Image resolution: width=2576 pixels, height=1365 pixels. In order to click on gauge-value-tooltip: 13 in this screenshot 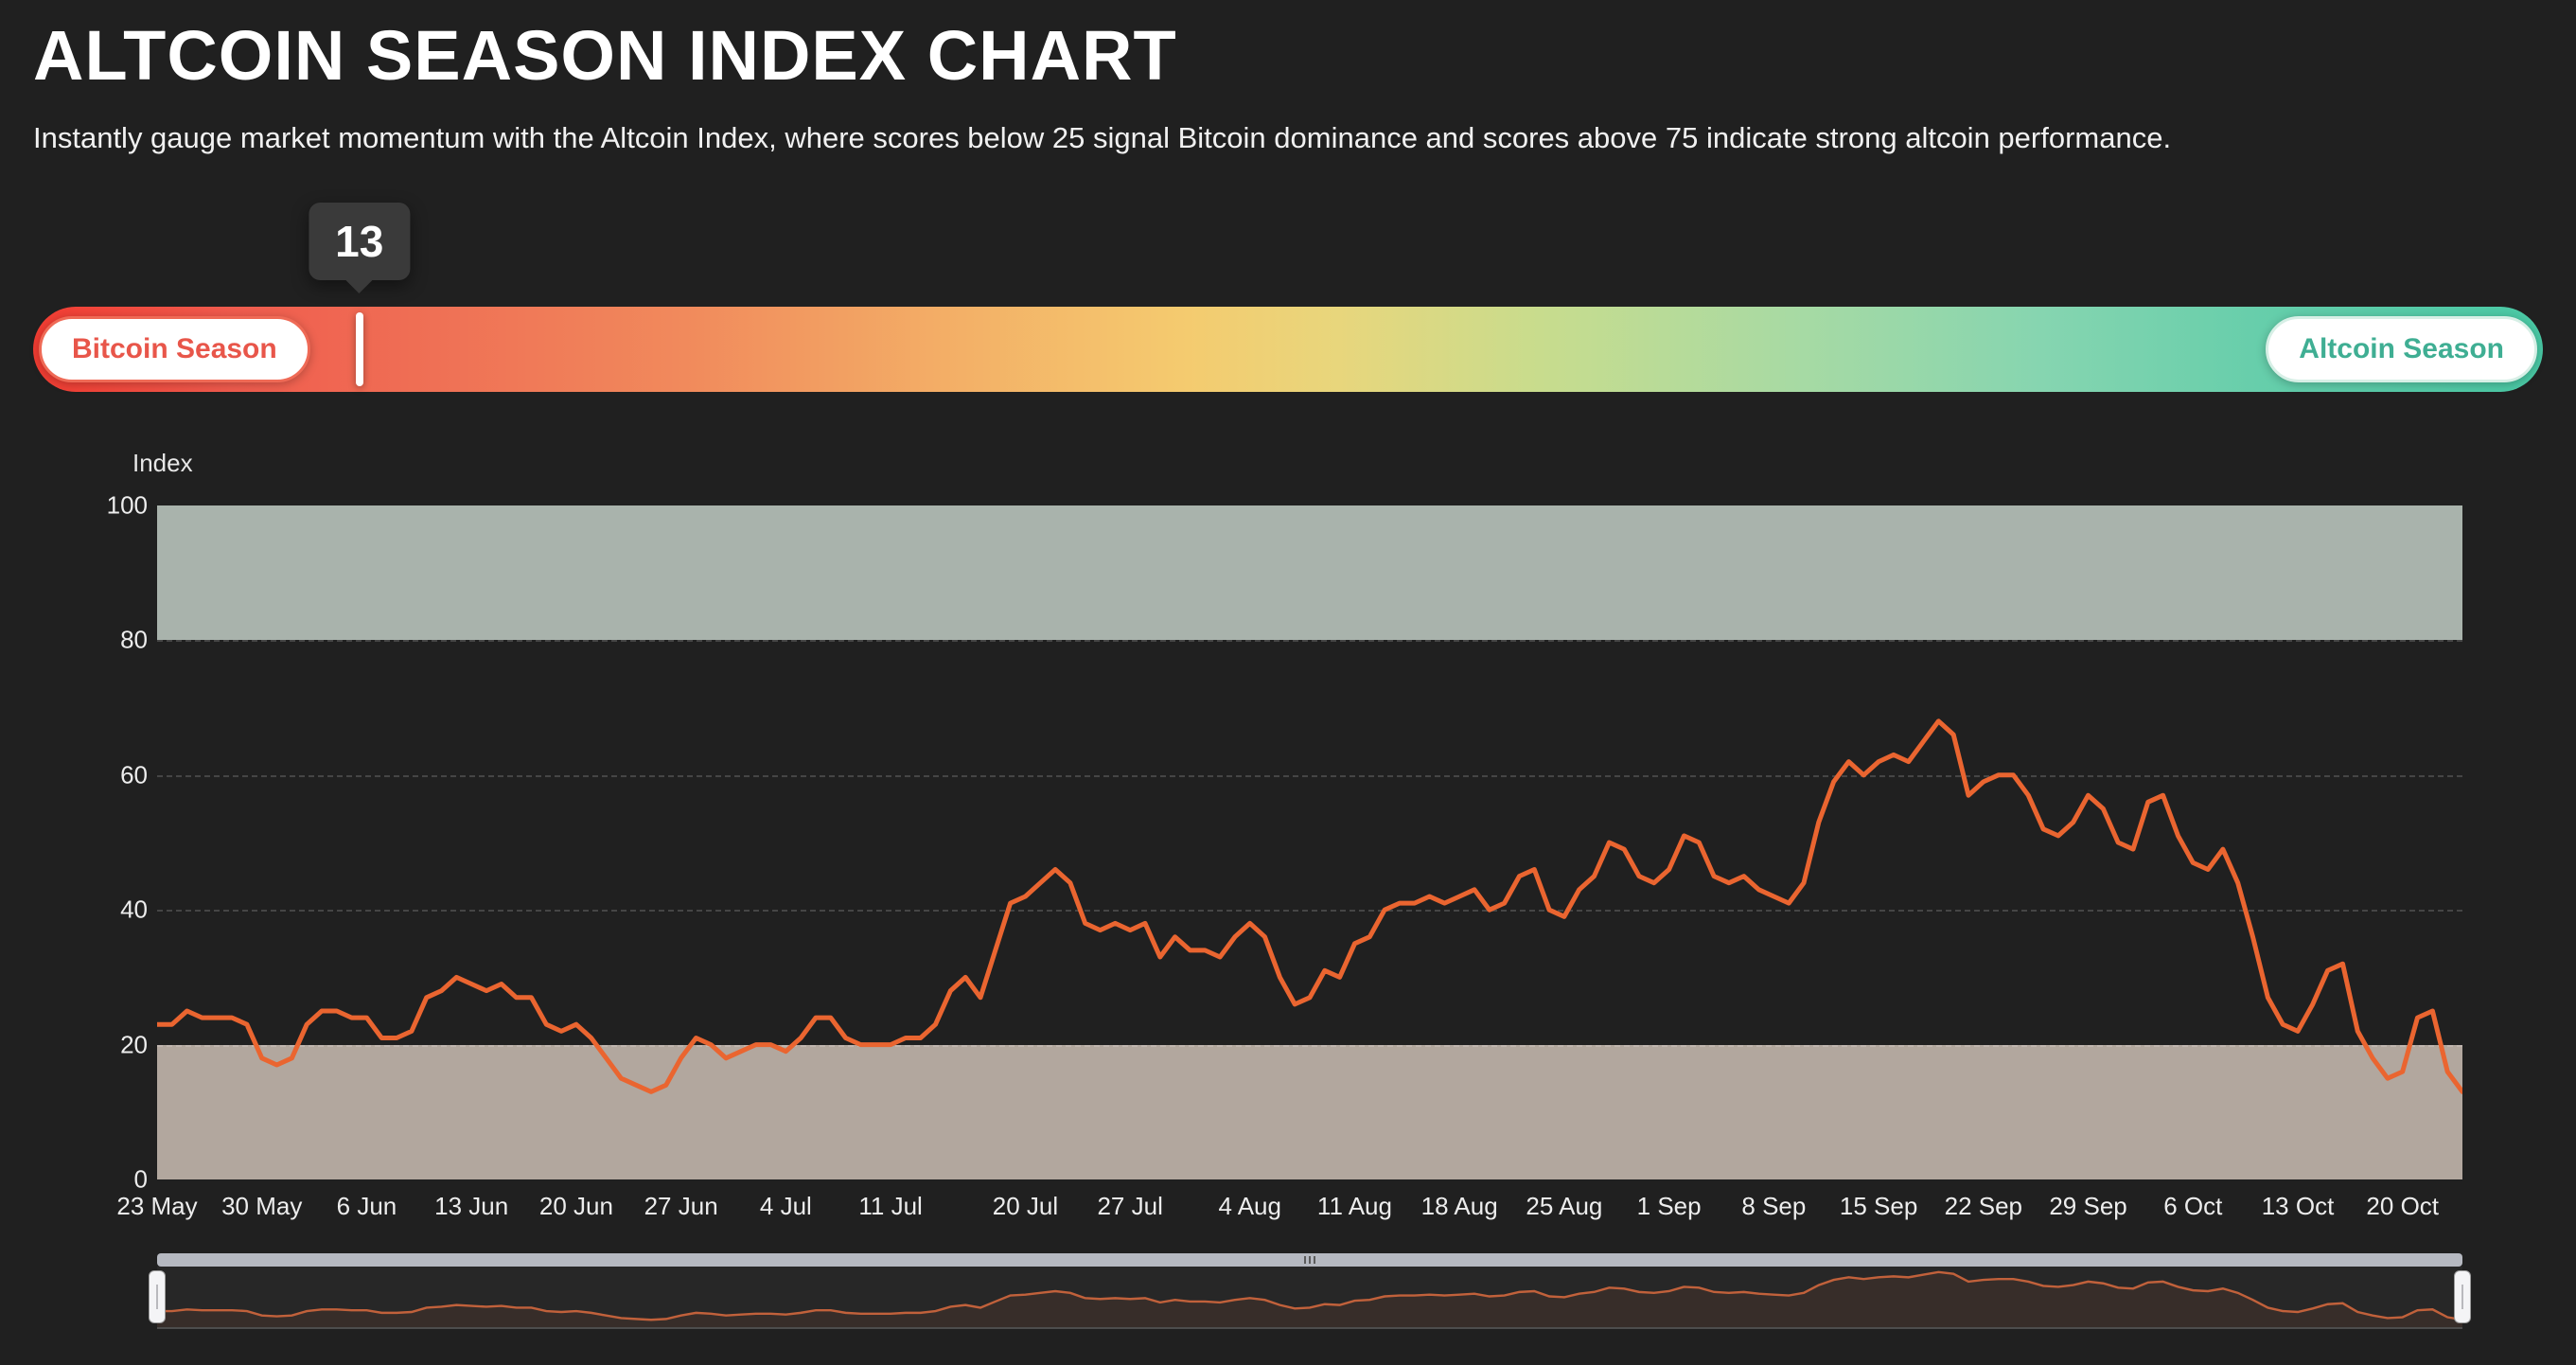, I will do `click(360, 241)`.